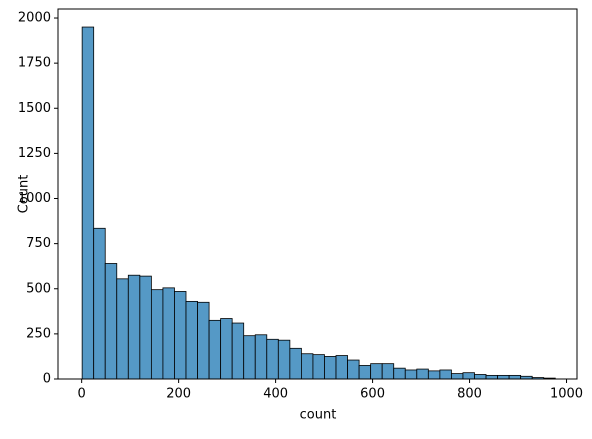  I want to click on y-tick-label: 2000, so click(34, 18).